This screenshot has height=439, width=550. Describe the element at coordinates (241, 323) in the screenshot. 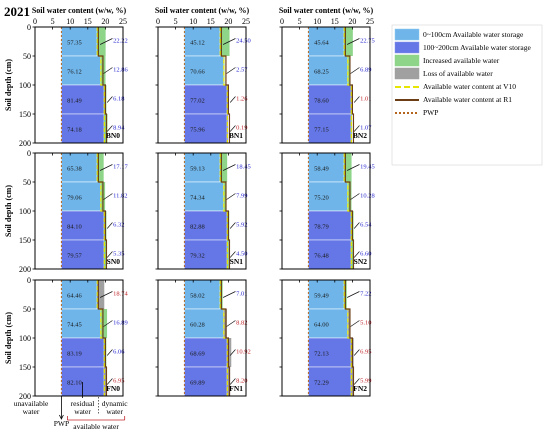

I see `change-value: 8.82` at that location.